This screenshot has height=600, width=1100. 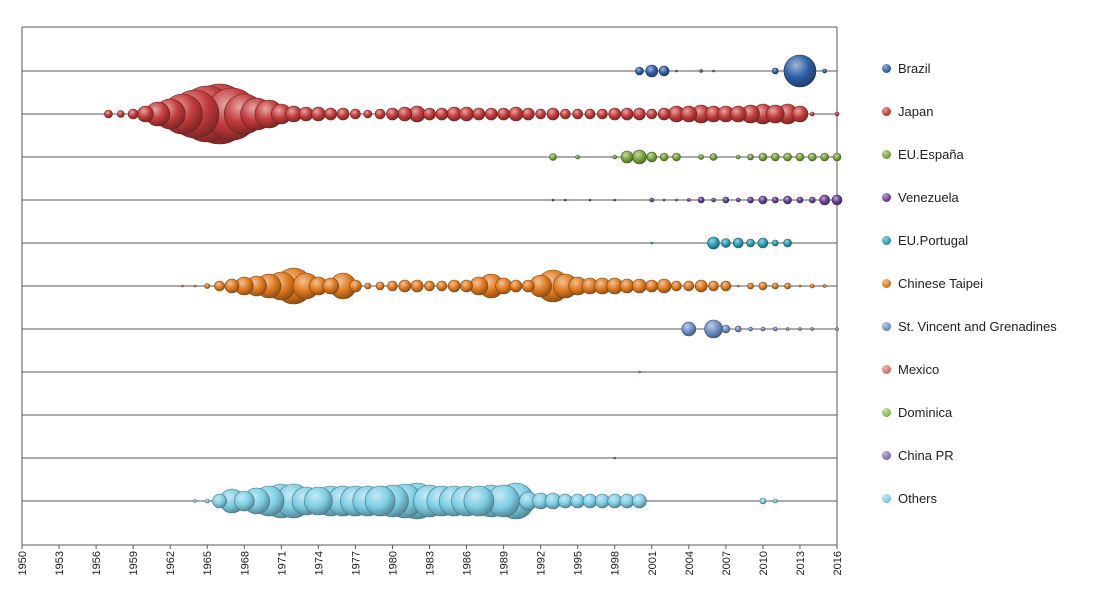 I want to click on x-tick-label: 1986, so click(x=468, y=563).